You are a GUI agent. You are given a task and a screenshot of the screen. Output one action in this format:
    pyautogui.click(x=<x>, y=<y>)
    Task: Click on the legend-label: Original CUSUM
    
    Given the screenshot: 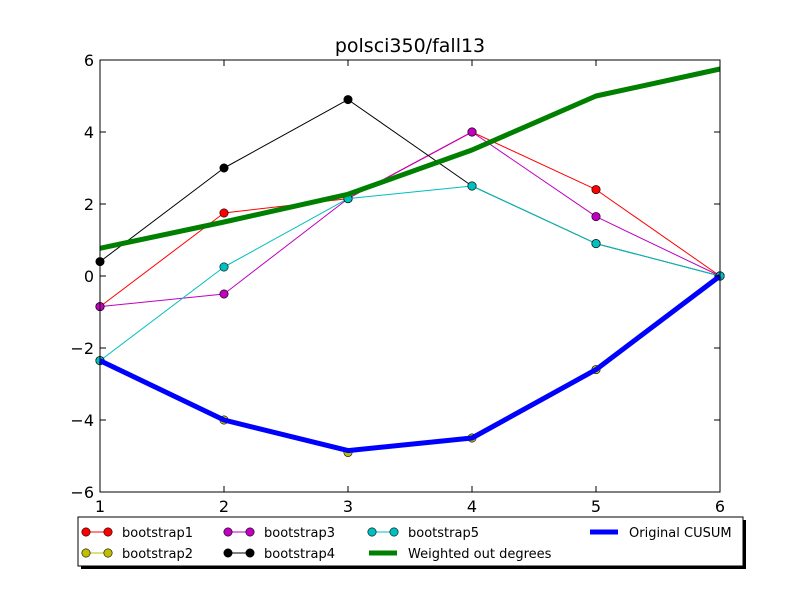 What is the action you would take?
    pyautogui.click(x=680, y=533)
    